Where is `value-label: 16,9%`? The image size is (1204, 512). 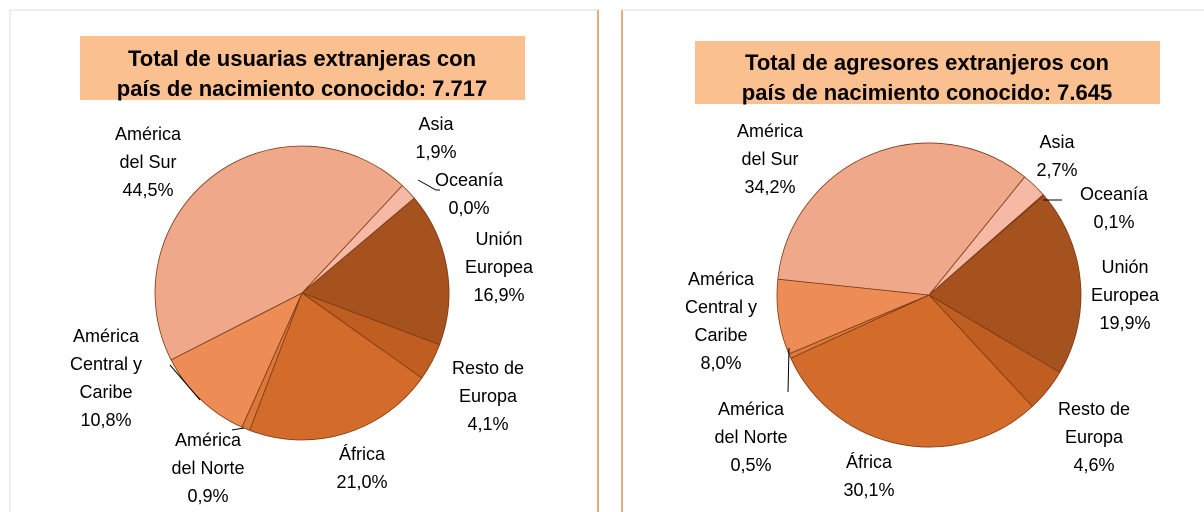 value-label: 16,9% is located at coordinates (498, 295).